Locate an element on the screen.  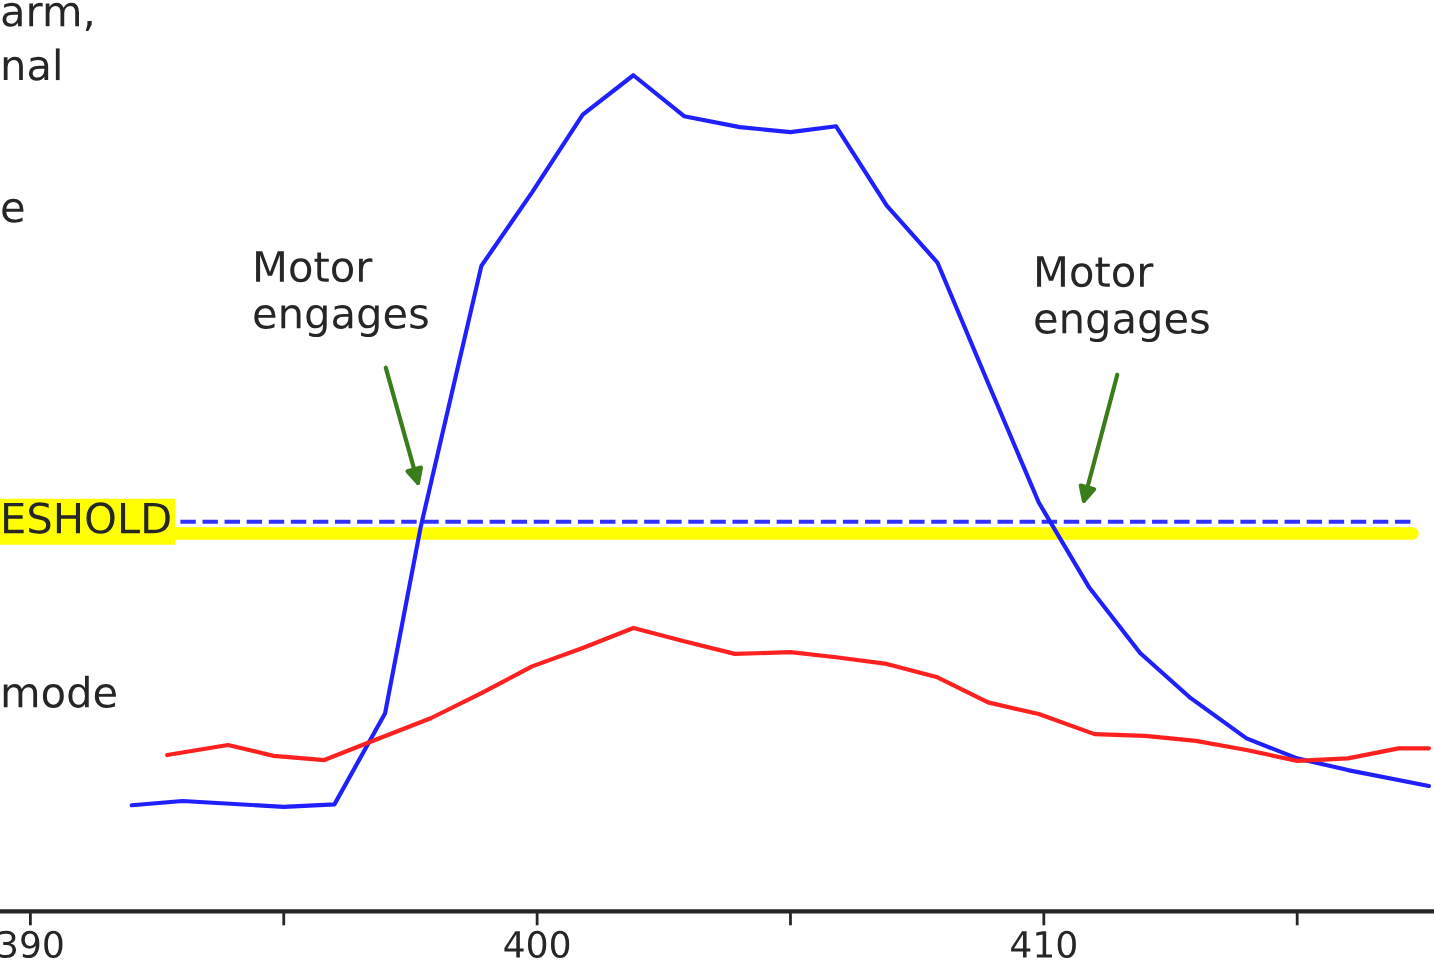
ref-line-label: ESHOLD is located at coordinates (87, 518).